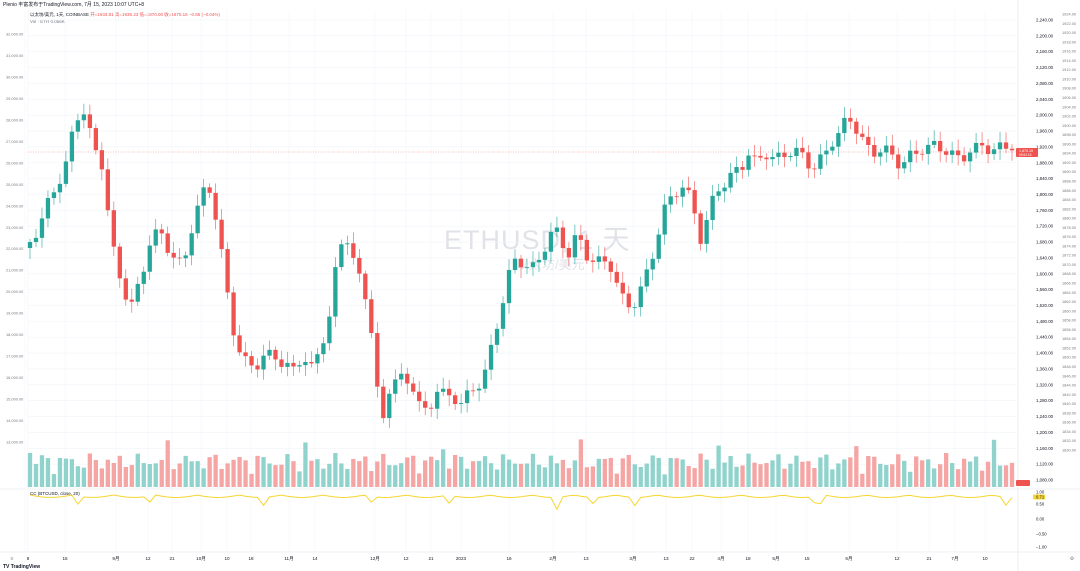 This screenshot has height=571, width=1080. Describe the element at coordinates (1045, 131) in the screenshot. I see `price-axis-label: 1,960.00` at that location.